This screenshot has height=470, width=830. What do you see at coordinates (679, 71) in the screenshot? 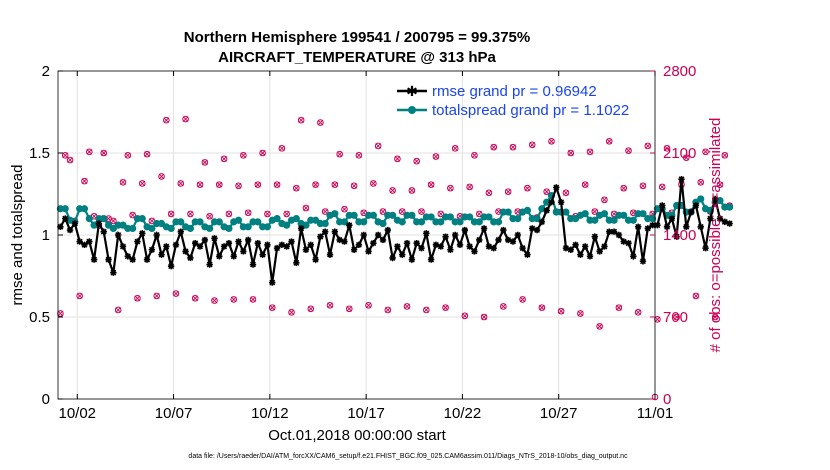
I see `y-right-tick-label: 2800` at bounding box center [679, 71].